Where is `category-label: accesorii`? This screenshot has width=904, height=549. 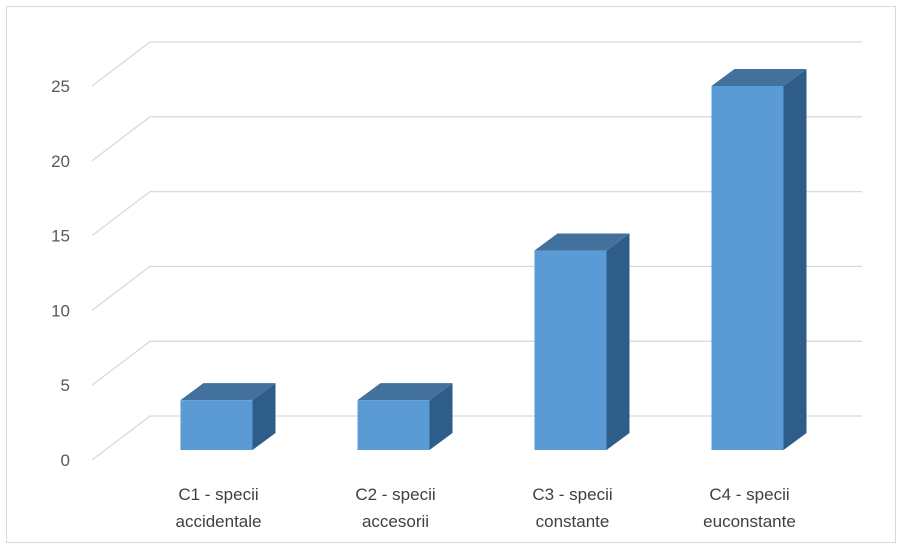
category-label: accesorii is located at coordinates (395, 521).